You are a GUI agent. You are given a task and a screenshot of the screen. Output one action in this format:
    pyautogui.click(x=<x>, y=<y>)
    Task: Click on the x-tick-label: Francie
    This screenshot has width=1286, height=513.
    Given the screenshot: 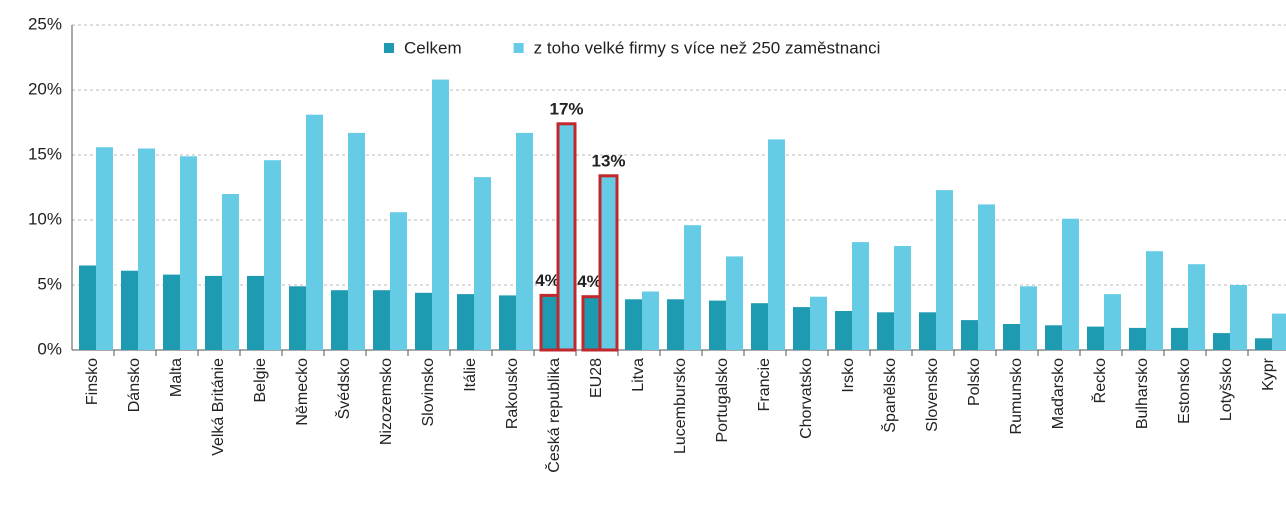 What is the action you would take?
    pyautogui.click(x=764, y=384)
    